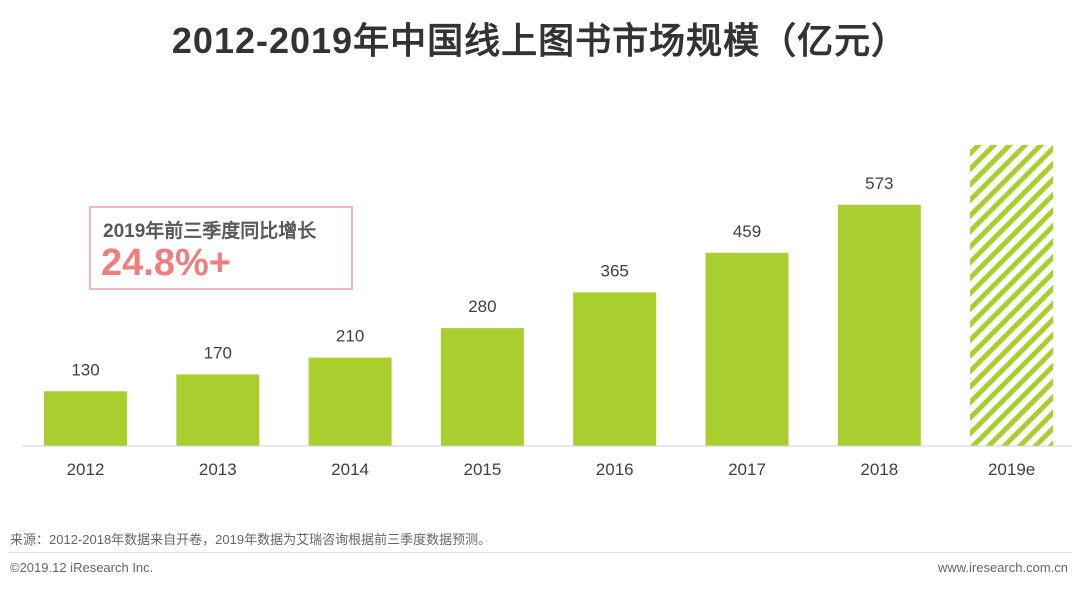  Describe the element at coordinates (482, 469) in the screenshot. I see `x-tick-label-2015: 2015` at that location.